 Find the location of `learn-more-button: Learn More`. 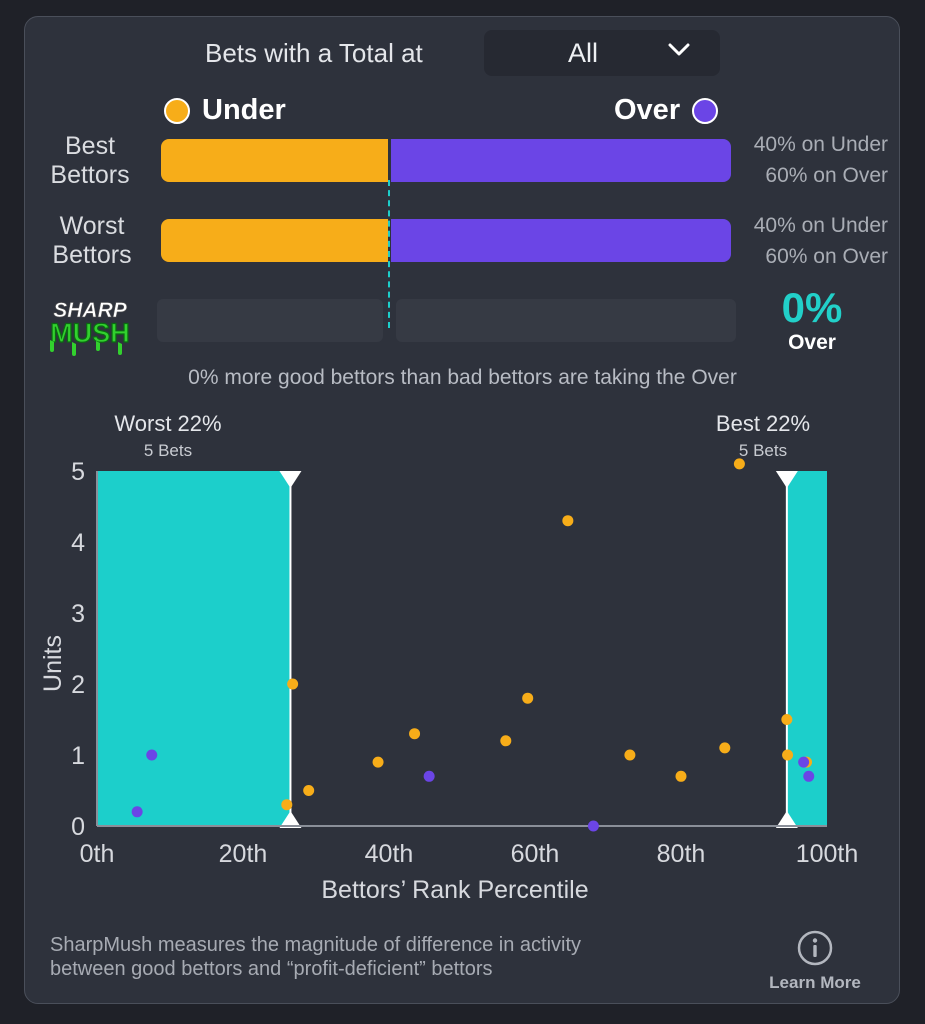

learn-more-button: Learn More is located at coordinates (815, 960).